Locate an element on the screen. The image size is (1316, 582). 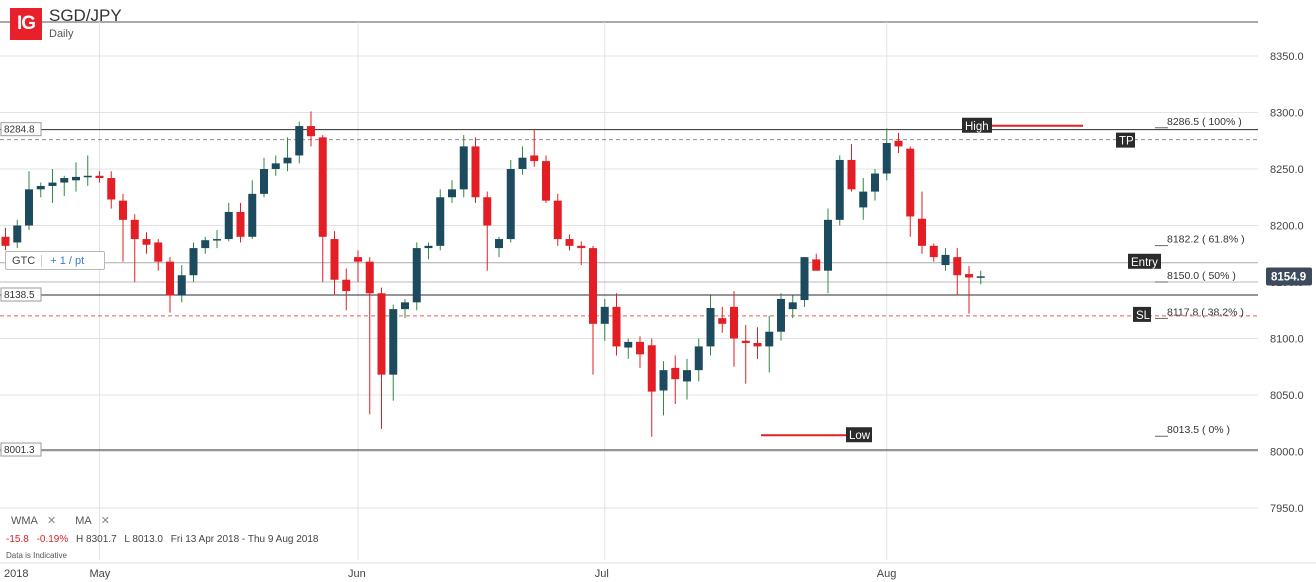
y-tick-label: 7950.0 is located at coordinates (1287, 509).